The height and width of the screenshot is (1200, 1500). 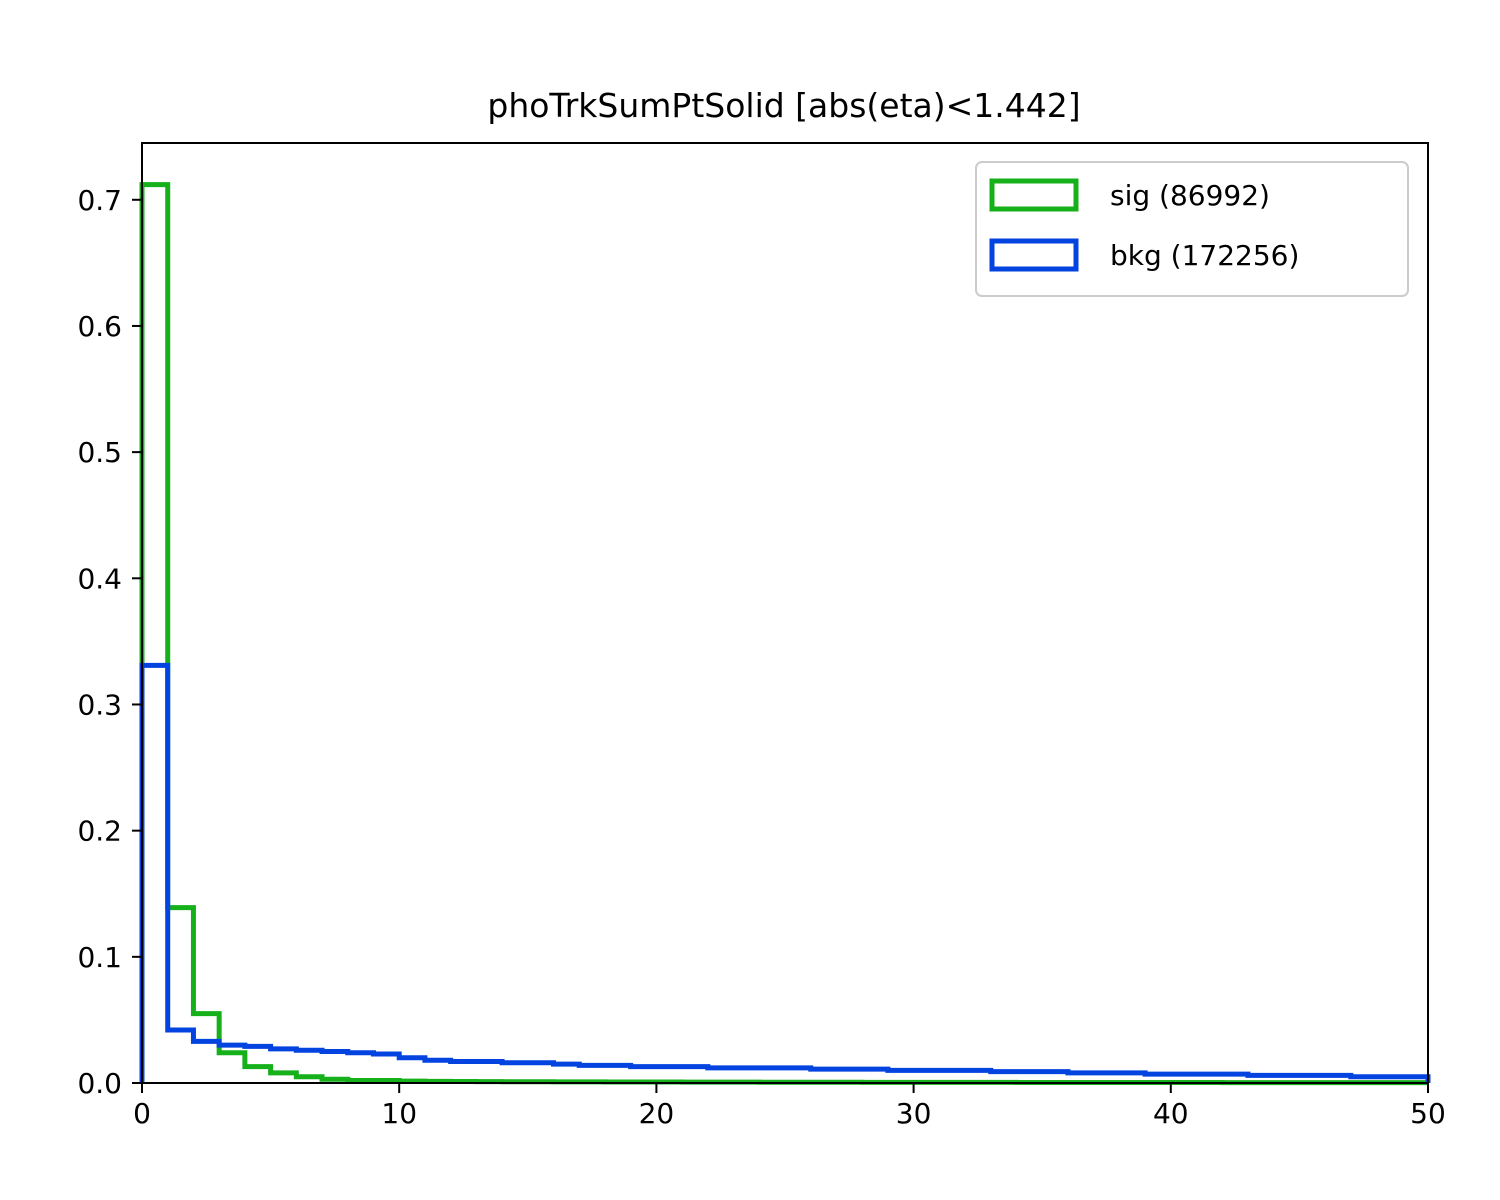 I want to click on x-tick-label: 10, so click(x=399, y=1113).